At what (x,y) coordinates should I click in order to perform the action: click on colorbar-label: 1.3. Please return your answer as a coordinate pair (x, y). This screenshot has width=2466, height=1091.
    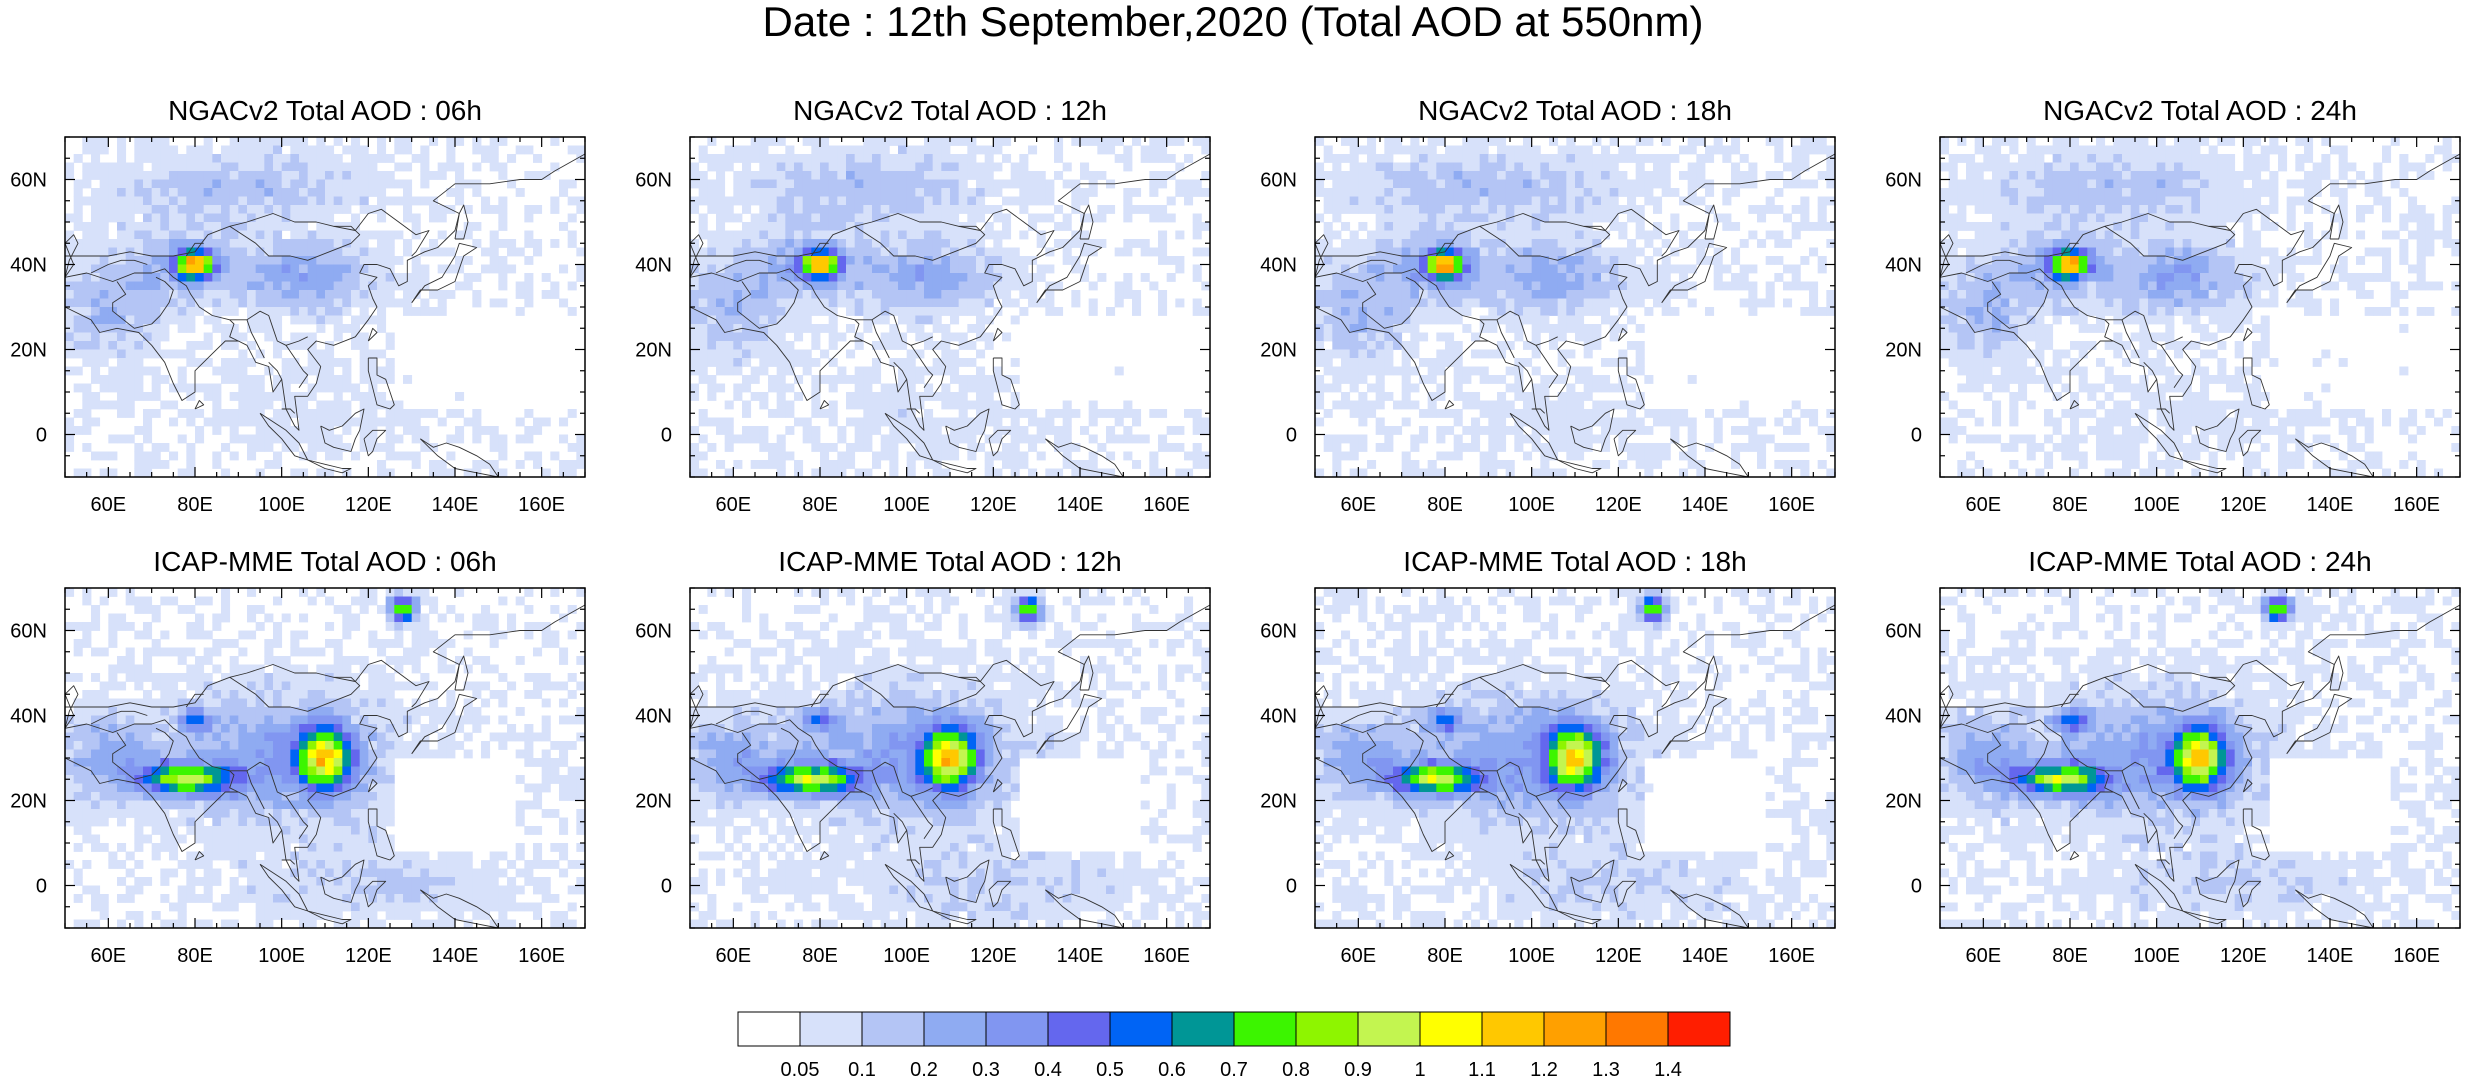
    Looking at the image, I should click on (1606, 1070).